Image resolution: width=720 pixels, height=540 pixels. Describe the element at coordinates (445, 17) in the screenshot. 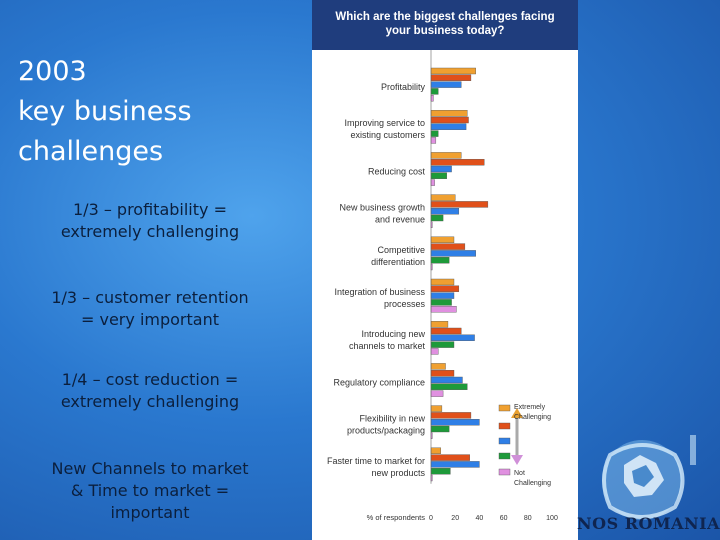

I see `chart-title-line: Which are the biggest challenges facing` at that location.